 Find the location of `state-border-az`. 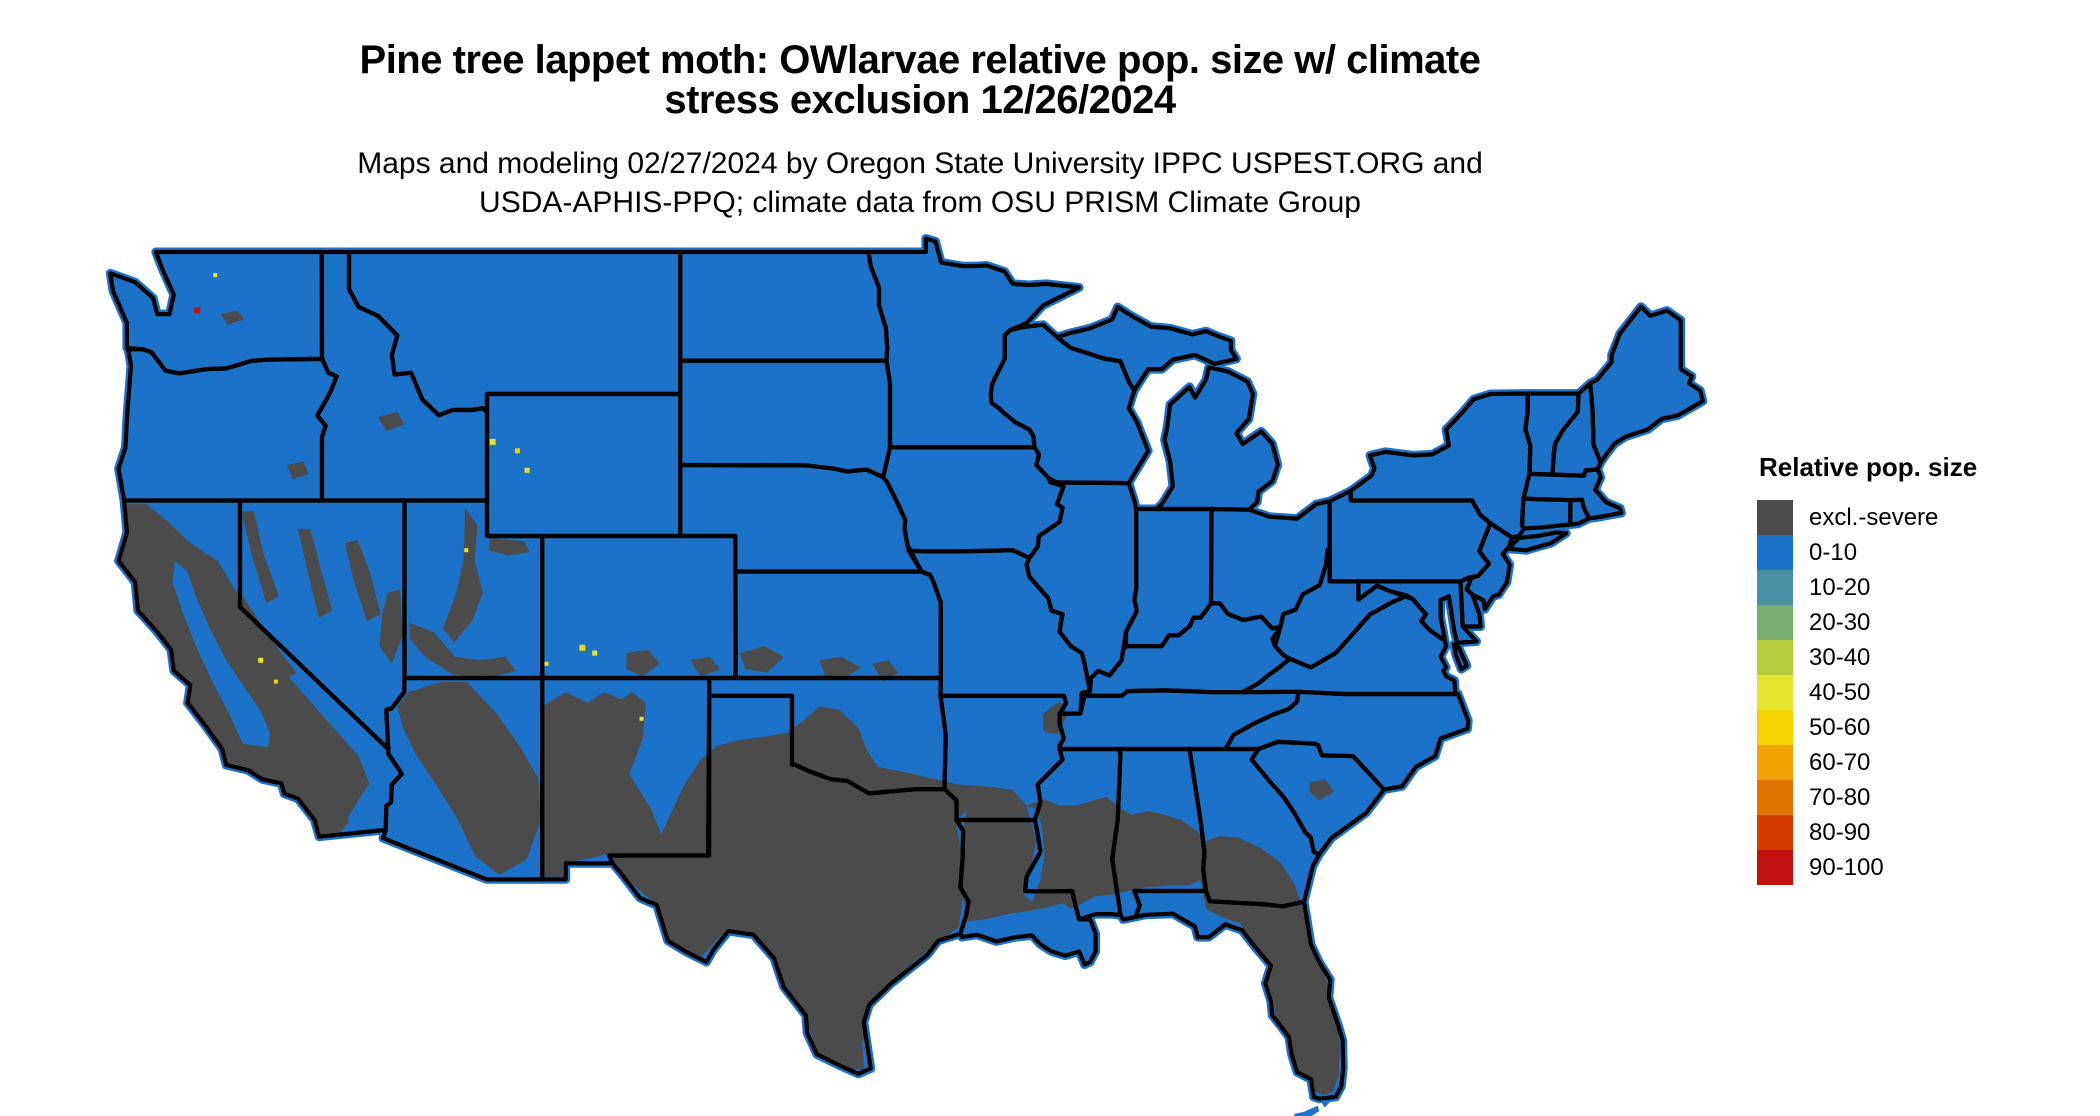

state-border-az is located at coordinates (462, 778).